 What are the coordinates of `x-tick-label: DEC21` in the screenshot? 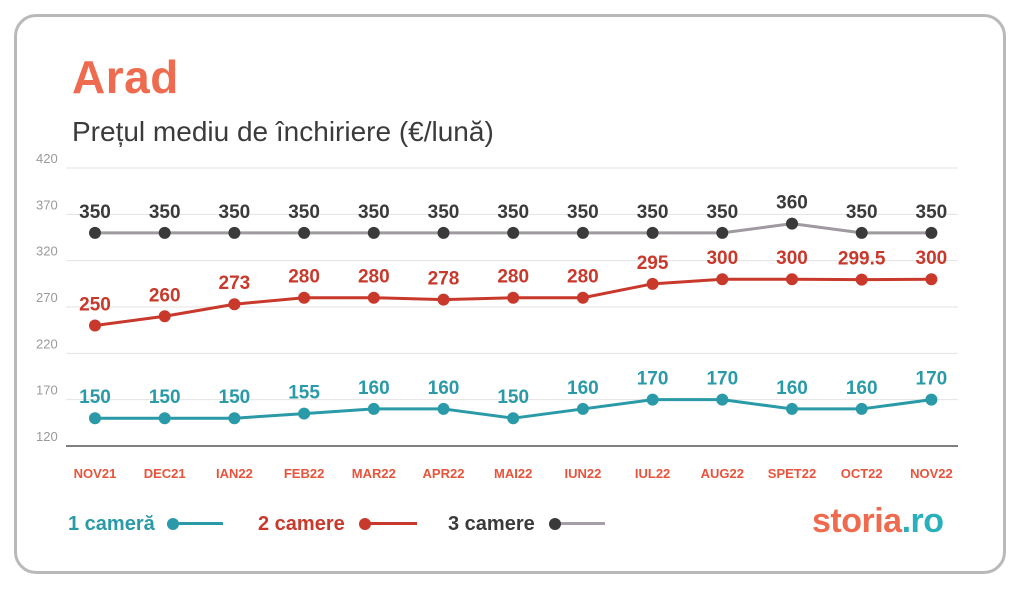 It's located at (165, 473).